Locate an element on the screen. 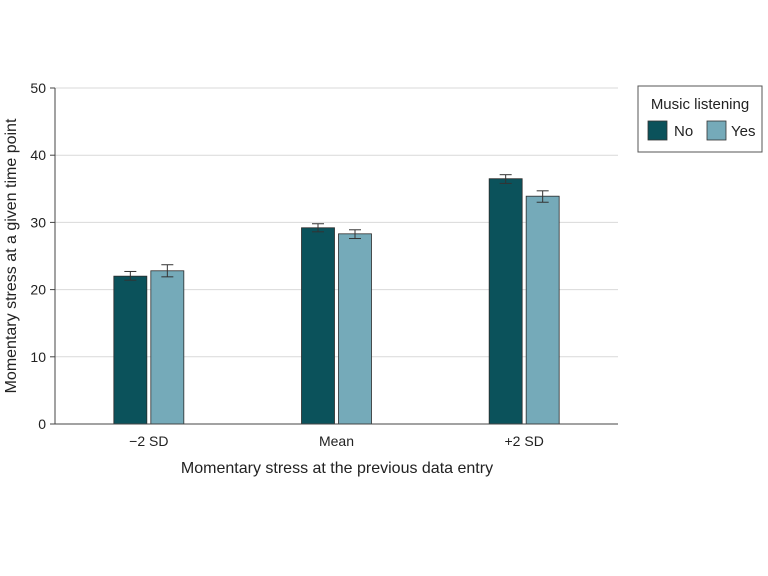  legend: Music listening No Yes is located at coordinates (700, 119).